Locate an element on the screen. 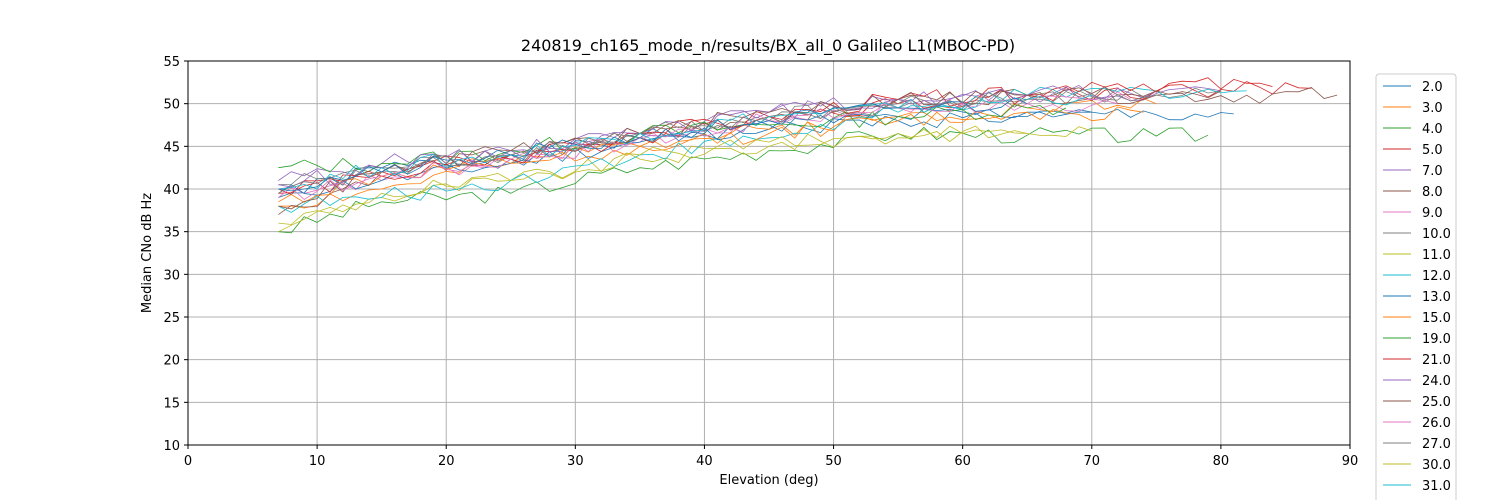 The image size is (1500, 500). series-line-24.0 is located at coordinates (717, 136).